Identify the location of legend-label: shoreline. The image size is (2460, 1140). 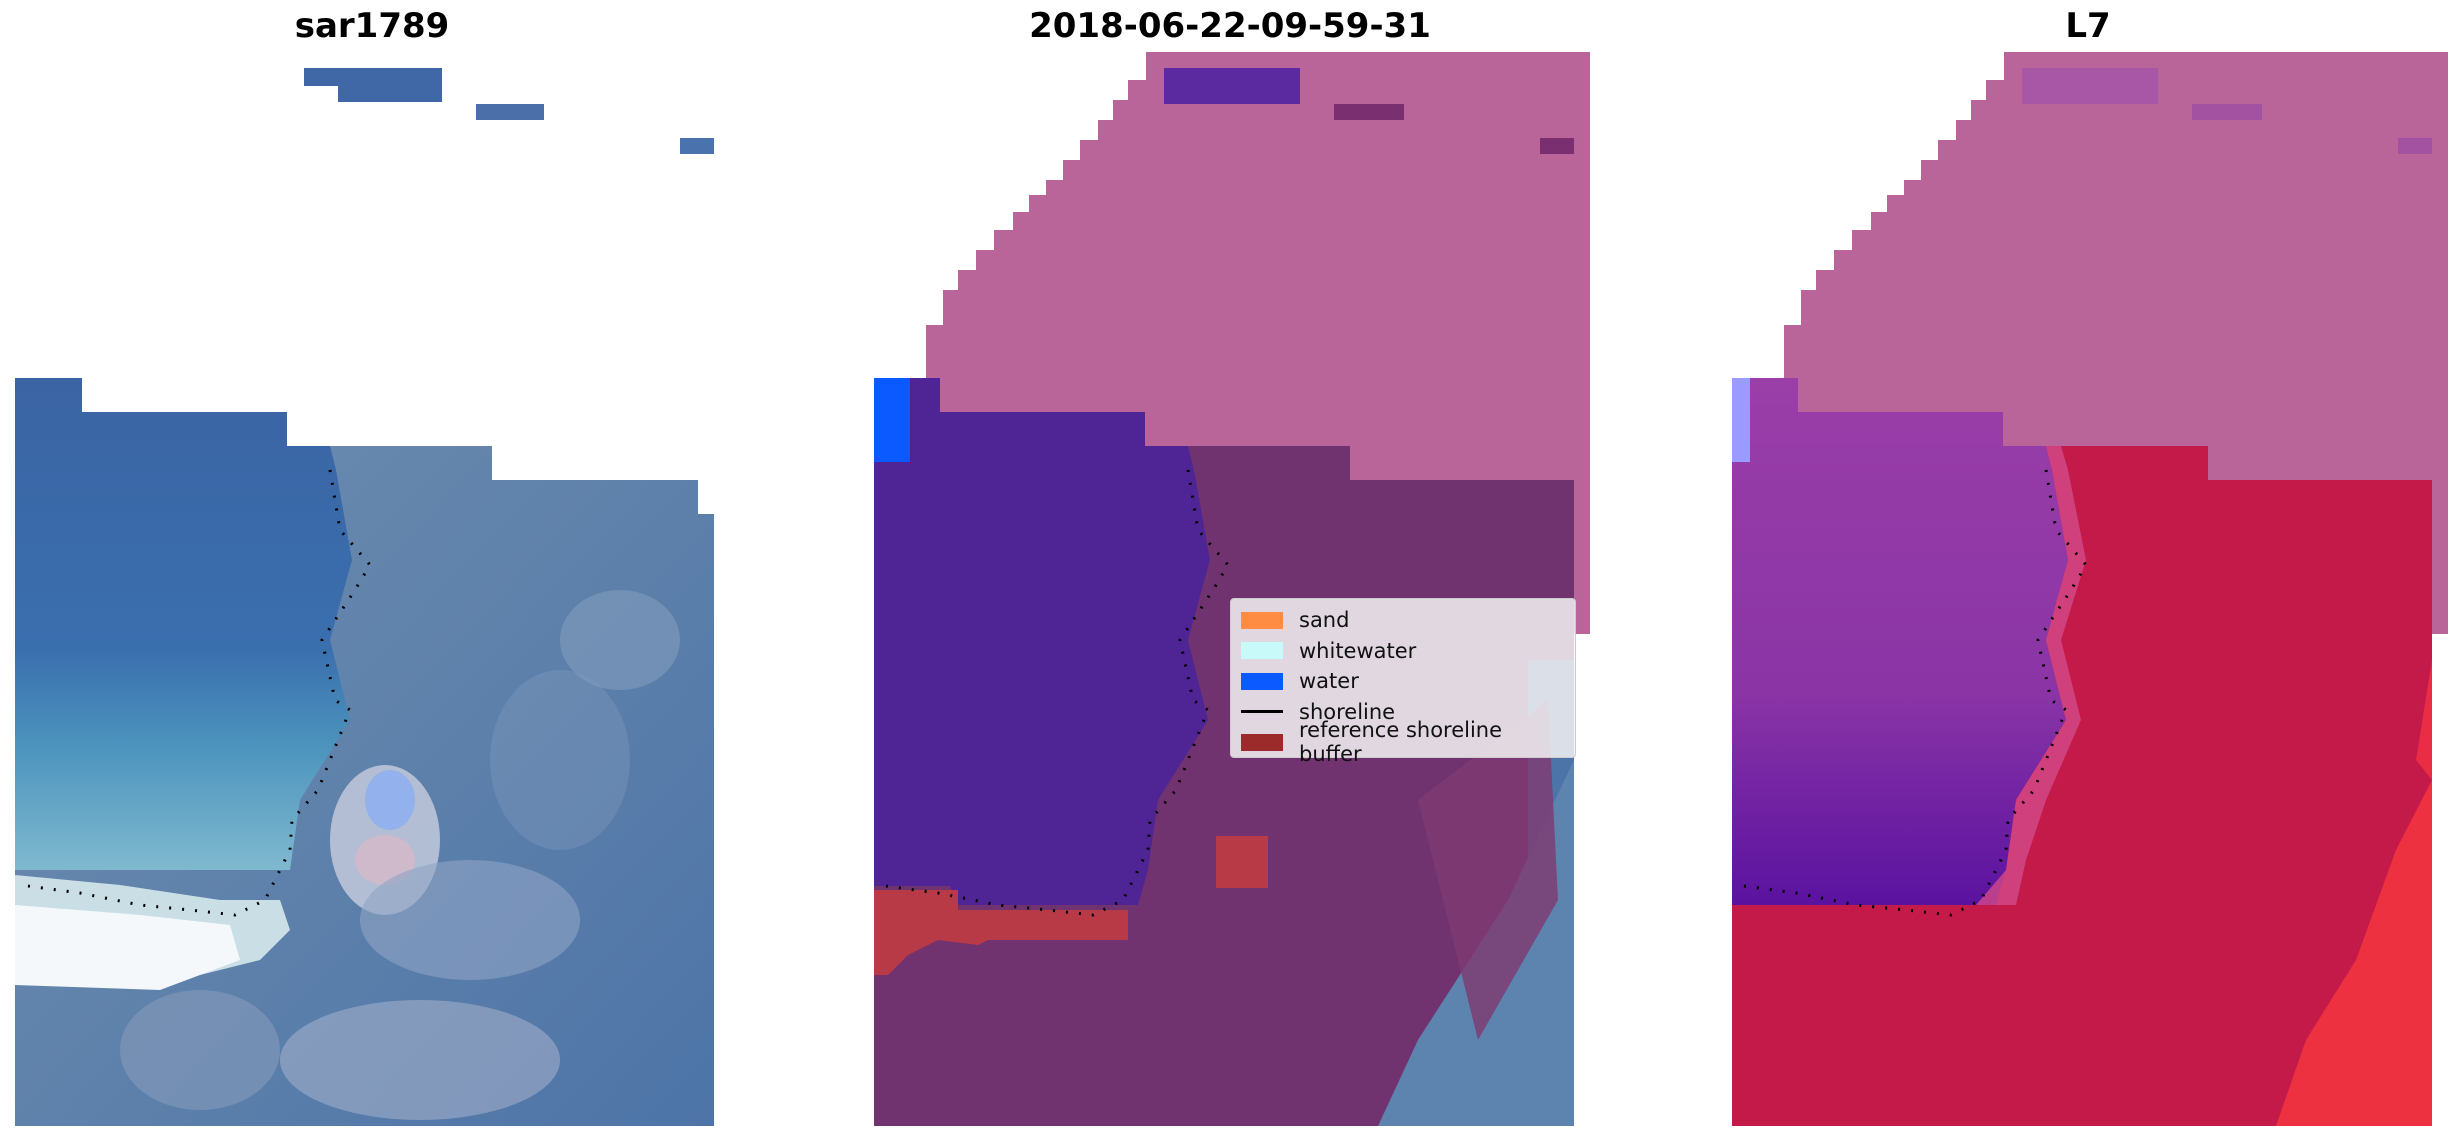
(1347, 711).